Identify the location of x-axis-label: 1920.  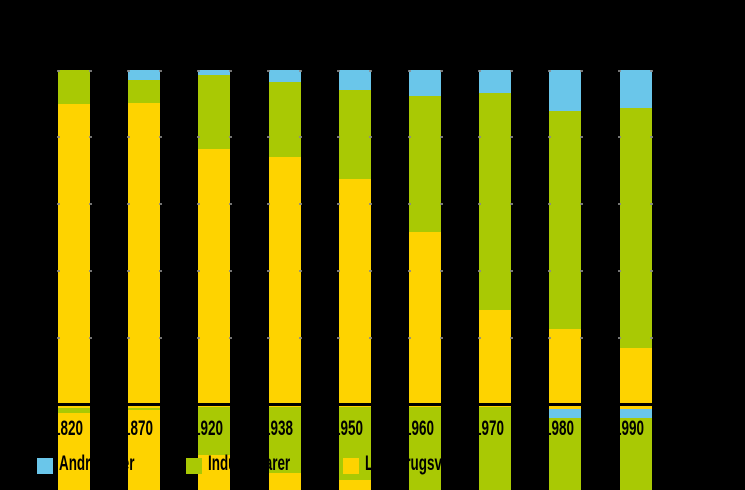
(207, 428).